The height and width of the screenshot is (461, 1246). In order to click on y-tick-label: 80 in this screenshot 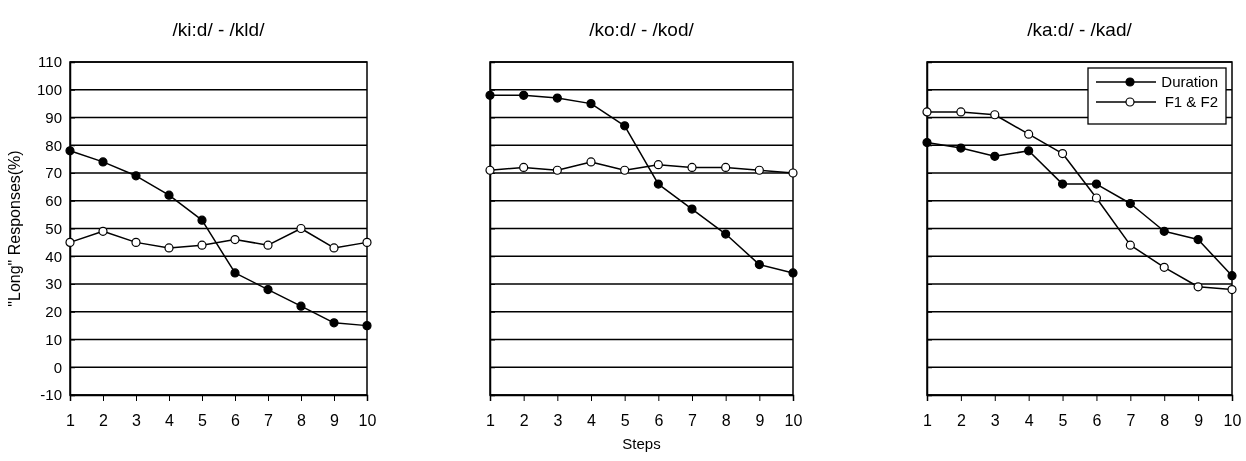, I will do `click(53, 145)`.